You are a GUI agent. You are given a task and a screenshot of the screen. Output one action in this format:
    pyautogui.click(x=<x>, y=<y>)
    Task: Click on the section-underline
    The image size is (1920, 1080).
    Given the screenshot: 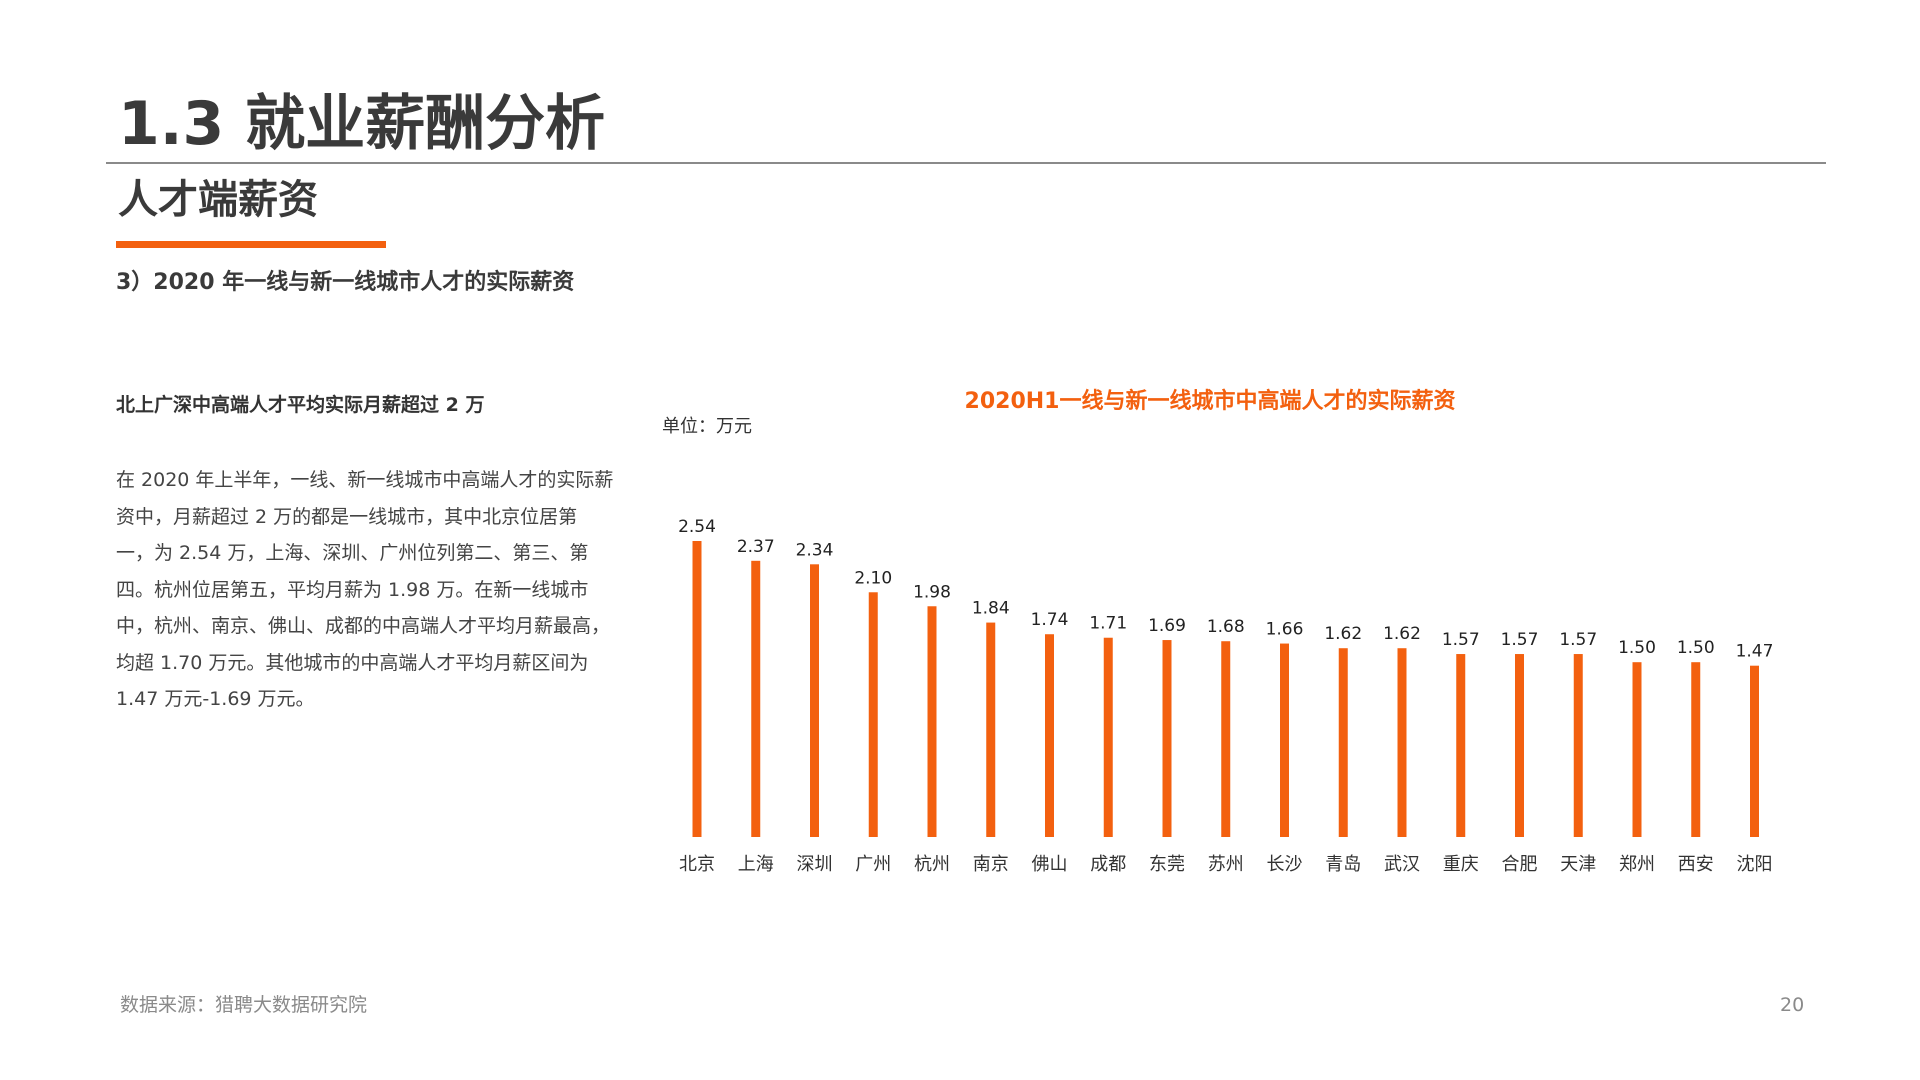 What is the action you would take?
    pyautogui.click(x=251, y=244)
    